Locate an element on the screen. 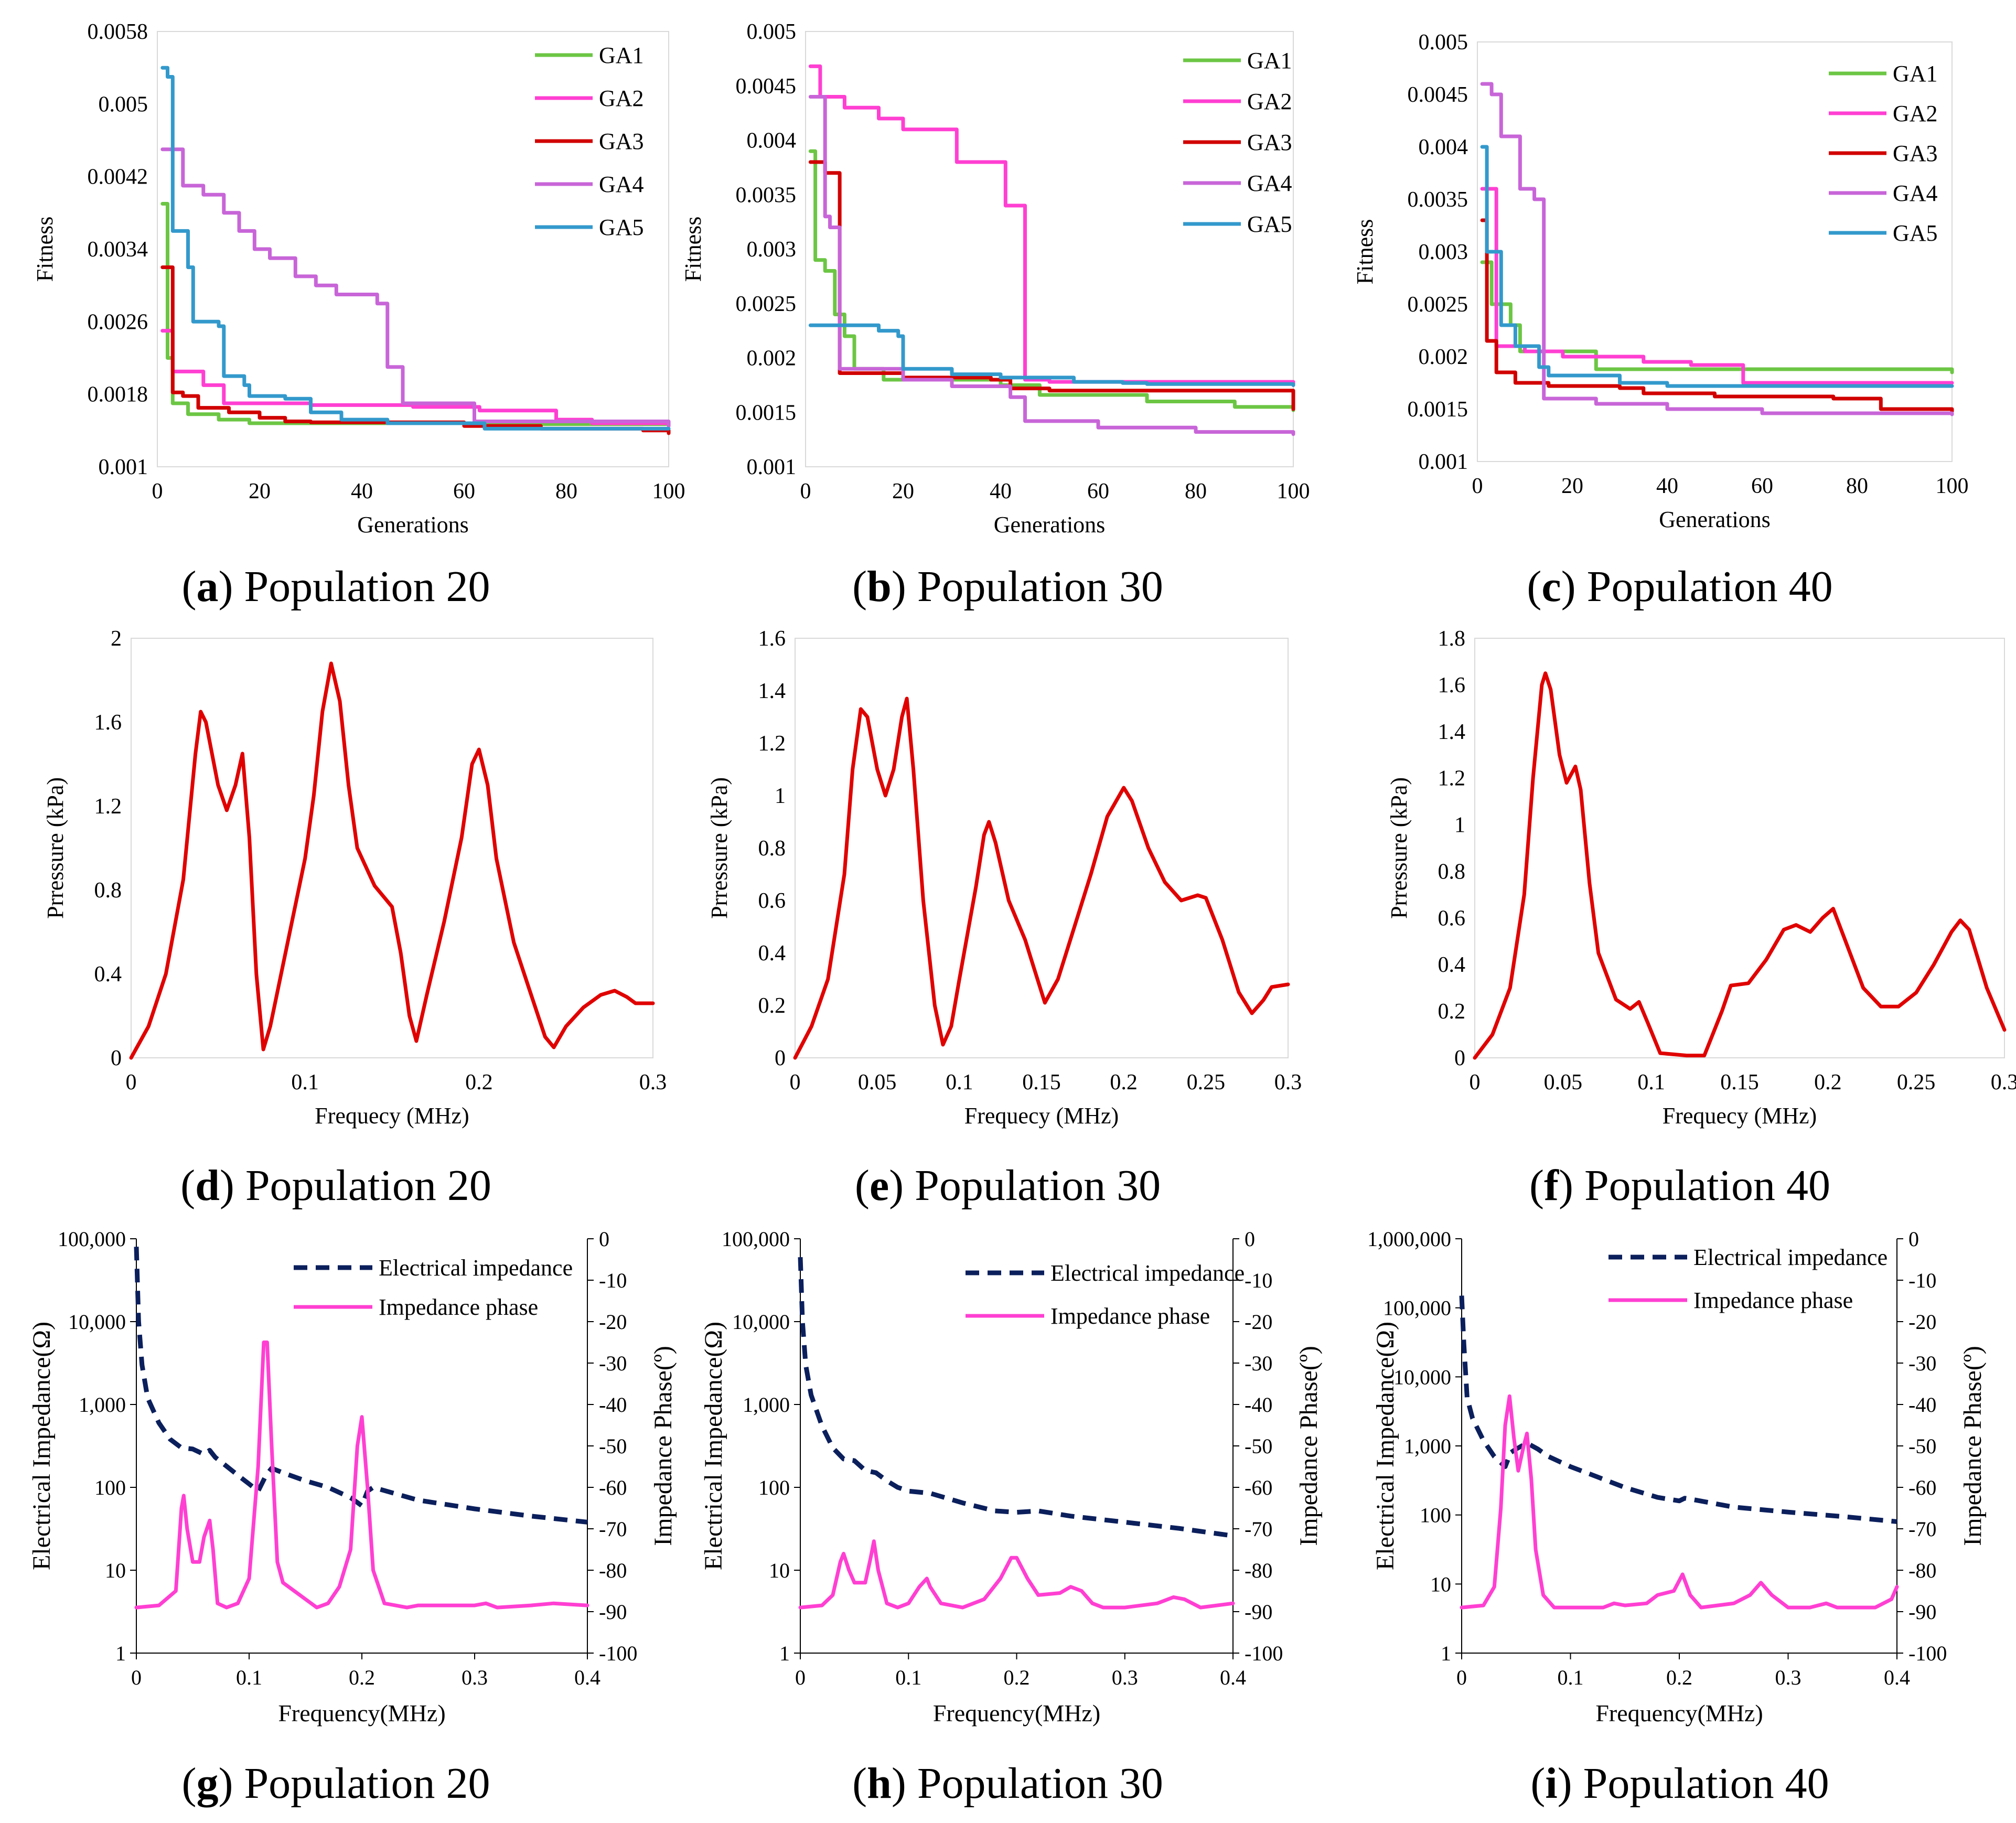 This screenshot has height=1823, width=2016. series-line-pressure is located at coordinates (1042, 878).